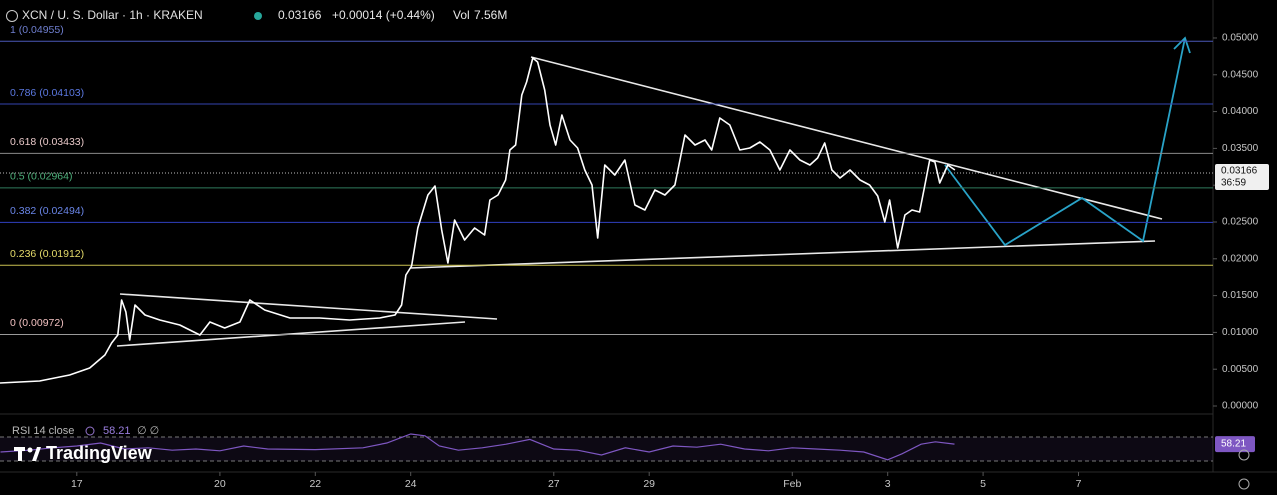  Describe the element at coordinates (1240, 332) in the screenshot. I see `y-tick-label: 0.01000` at that location.